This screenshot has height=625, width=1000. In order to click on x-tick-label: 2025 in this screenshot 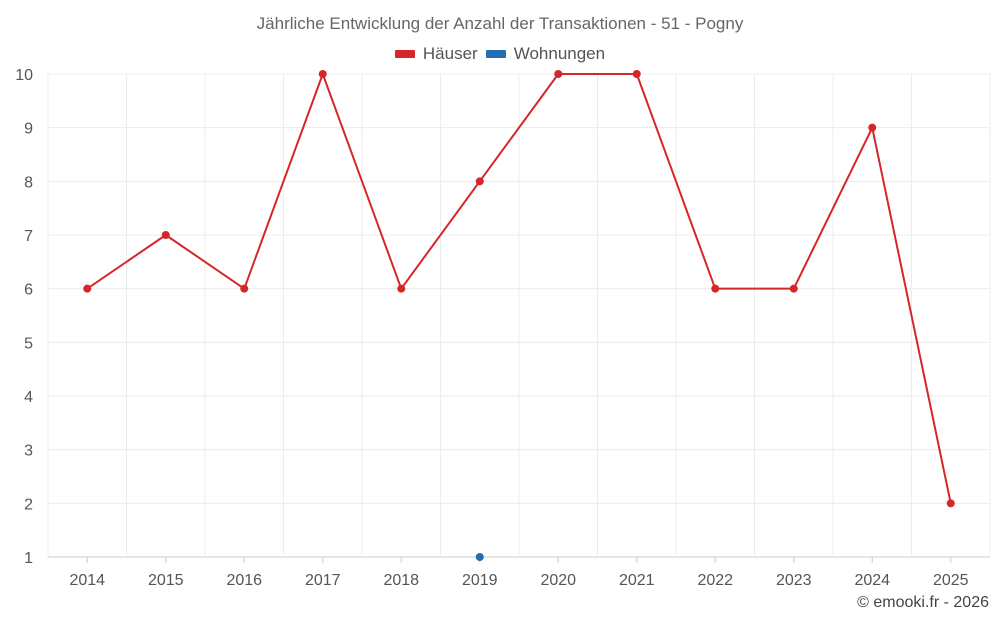, I will do `click(951, 580)`.